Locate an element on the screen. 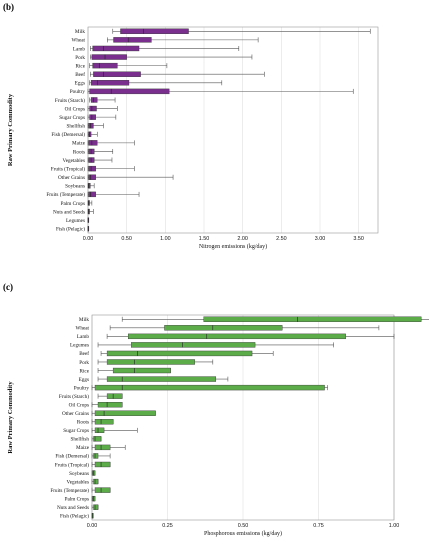 This screenshot has height=550, width=429. category-label: Beef is located at coordinates (84, 353).